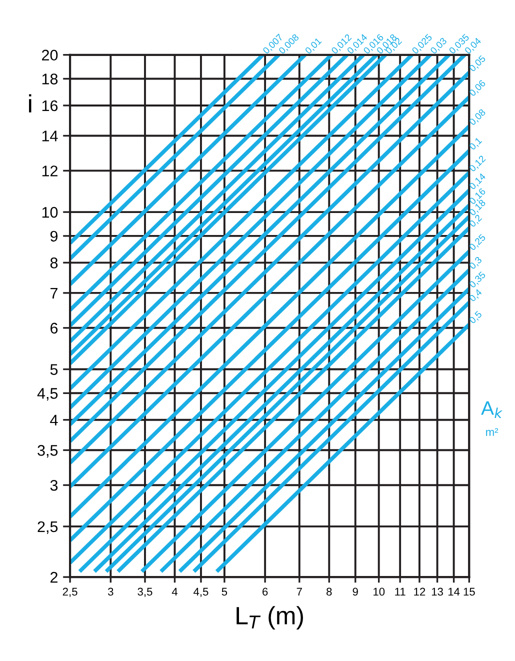 This screenshot has height=661, width=515. Describe the element at coordinates (50, 55) in the screenshot. I see `y-tick-label: 20` at that location.